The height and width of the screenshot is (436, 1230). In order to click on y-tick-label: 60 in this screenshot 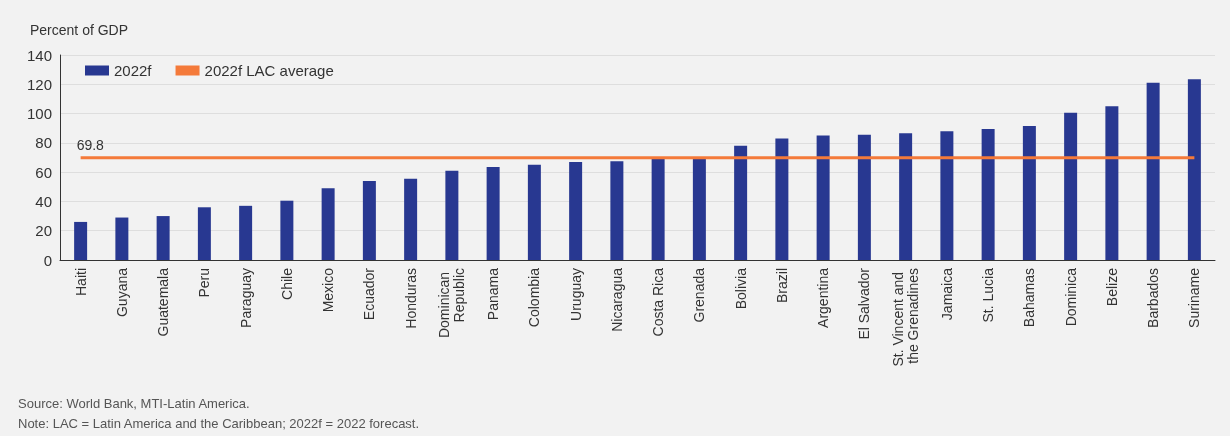, I will do `click(43, 172)`.